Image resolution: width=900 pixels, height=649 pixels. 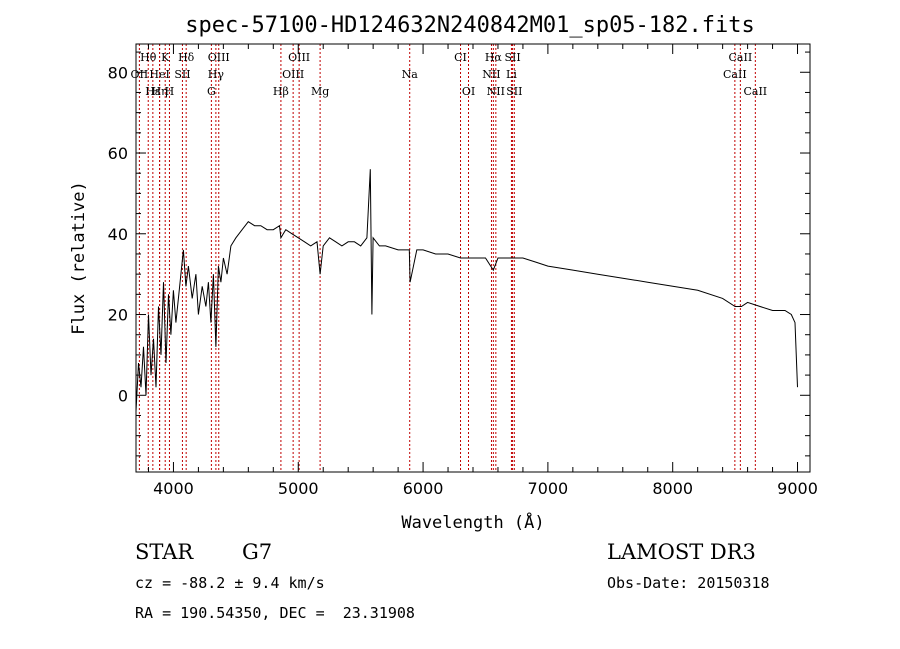 What do you see at coordinates (548, 488) in the screenshot?
I see `x-tick-label: 7000` at bounding box center [548, 488].